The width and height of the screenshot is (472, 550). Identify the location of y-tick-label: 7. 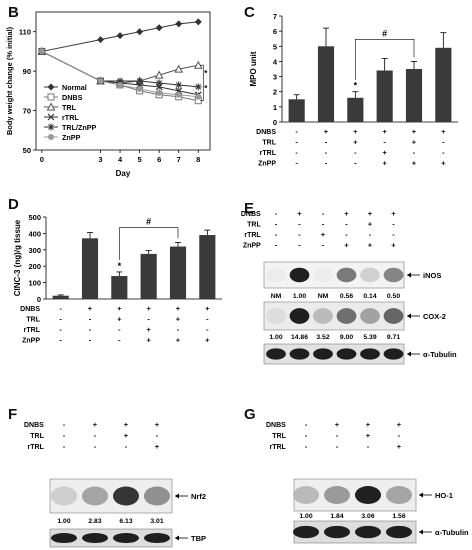
(275, 16).